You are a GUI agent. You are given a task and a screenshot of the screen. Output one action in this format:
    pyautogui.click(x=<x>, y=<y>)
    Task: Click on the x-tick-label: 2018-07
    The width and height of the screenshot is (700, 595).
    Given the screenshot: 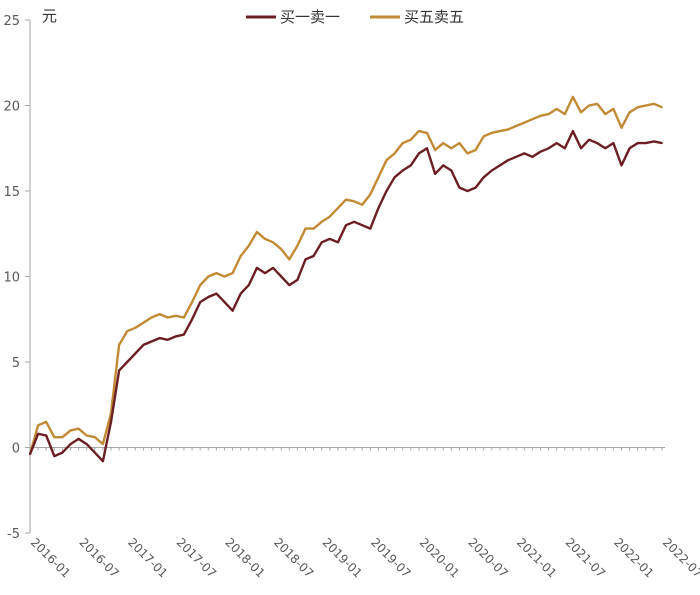 What is the action you would take?
    pyautogui.click(x=293, y=557)
    